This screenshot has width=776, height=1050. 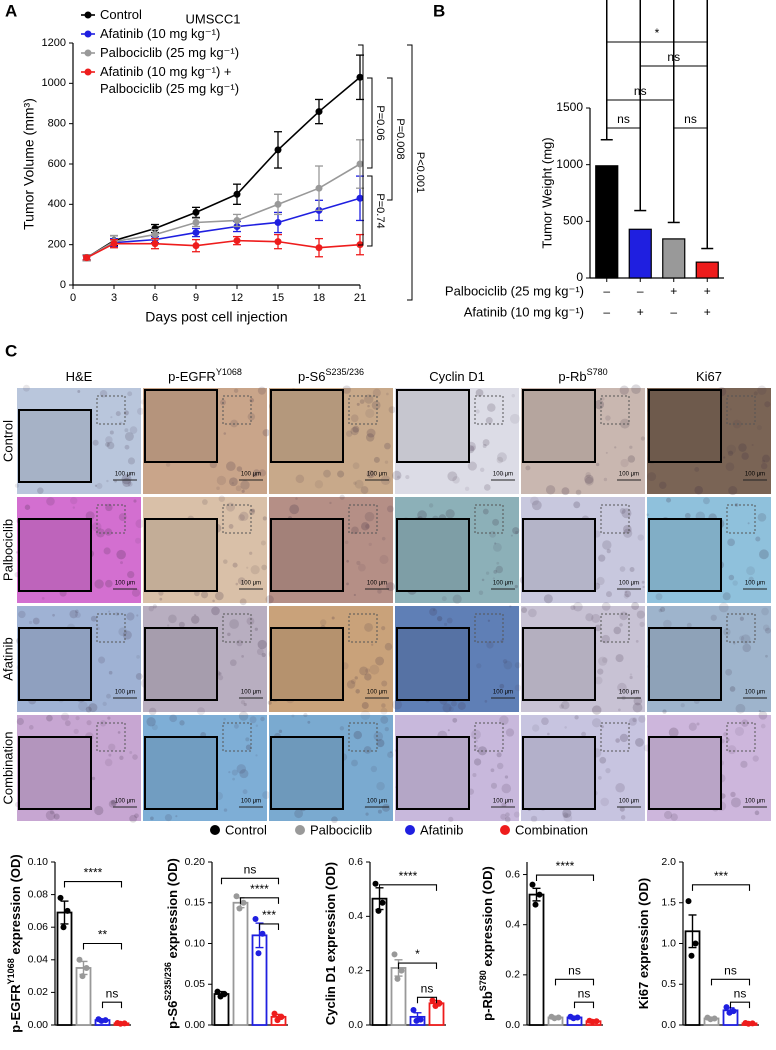 What do you see at coordinates (7, 550) in the screenshot?
I see `row-label: Palbociclib` at bounding box center [7, 550].